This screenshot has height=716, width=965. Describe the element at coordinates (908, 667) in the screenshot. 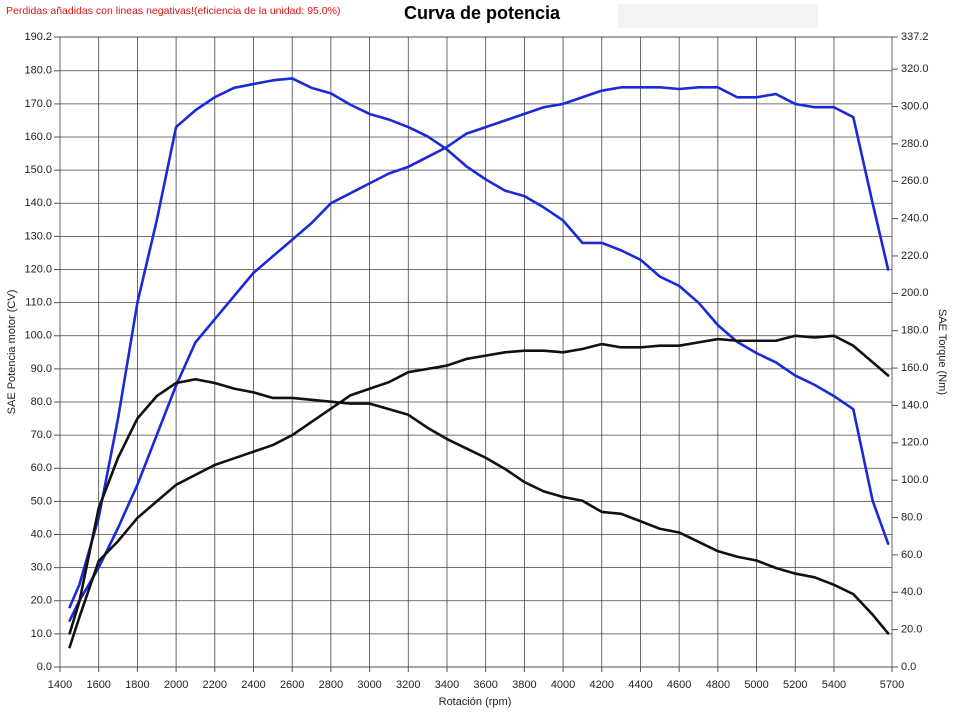

I see `y2-tick-label: 0.0` at that location.